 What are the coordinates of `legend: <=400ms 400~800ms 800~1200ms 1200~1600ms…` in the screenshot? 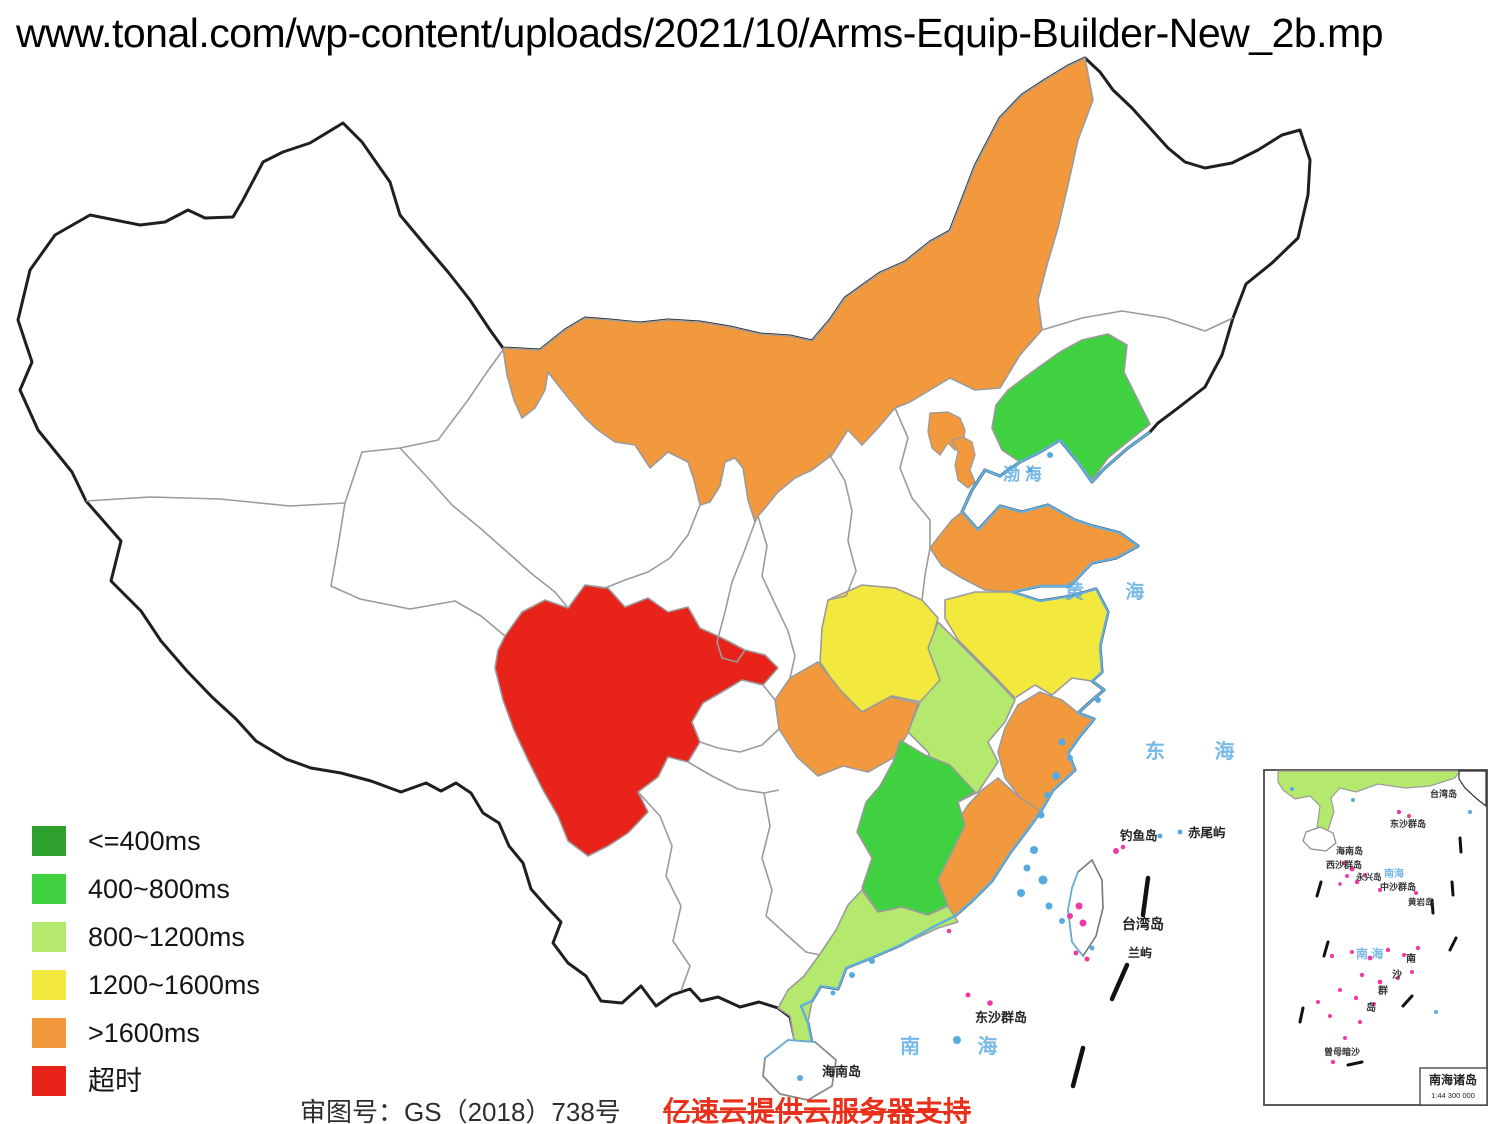 It's located at (146, 970).